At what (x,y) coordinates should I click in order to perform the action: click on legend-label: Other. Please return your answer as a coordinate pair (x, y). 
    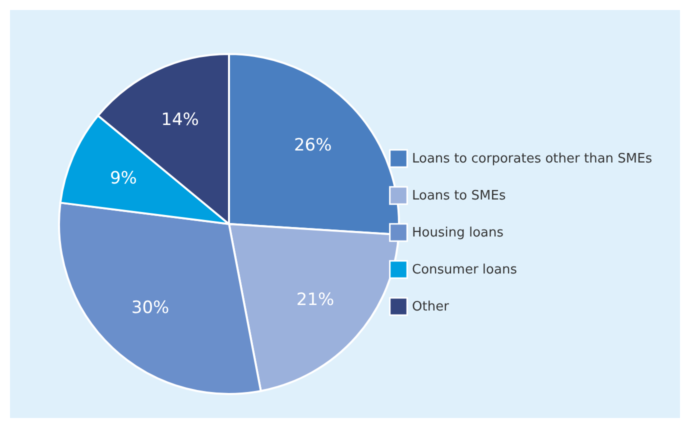
    Looking at the image, I should click on (431, 307).